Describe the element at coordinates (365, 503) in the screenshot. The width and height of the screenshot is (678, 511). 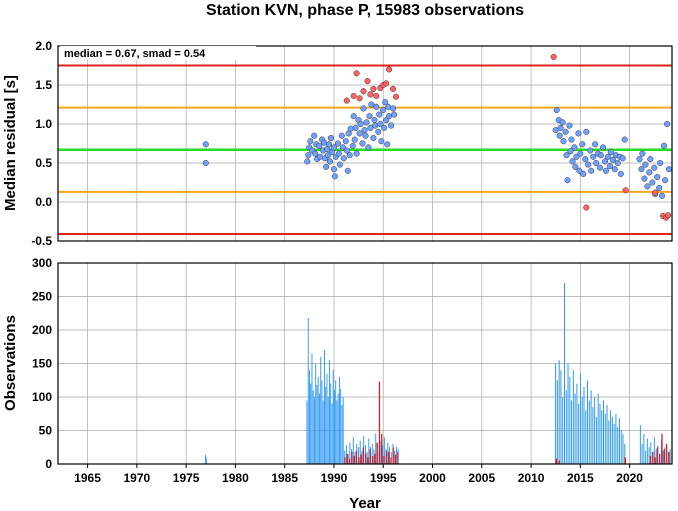
I see `x-axis-label: Year` at that location.